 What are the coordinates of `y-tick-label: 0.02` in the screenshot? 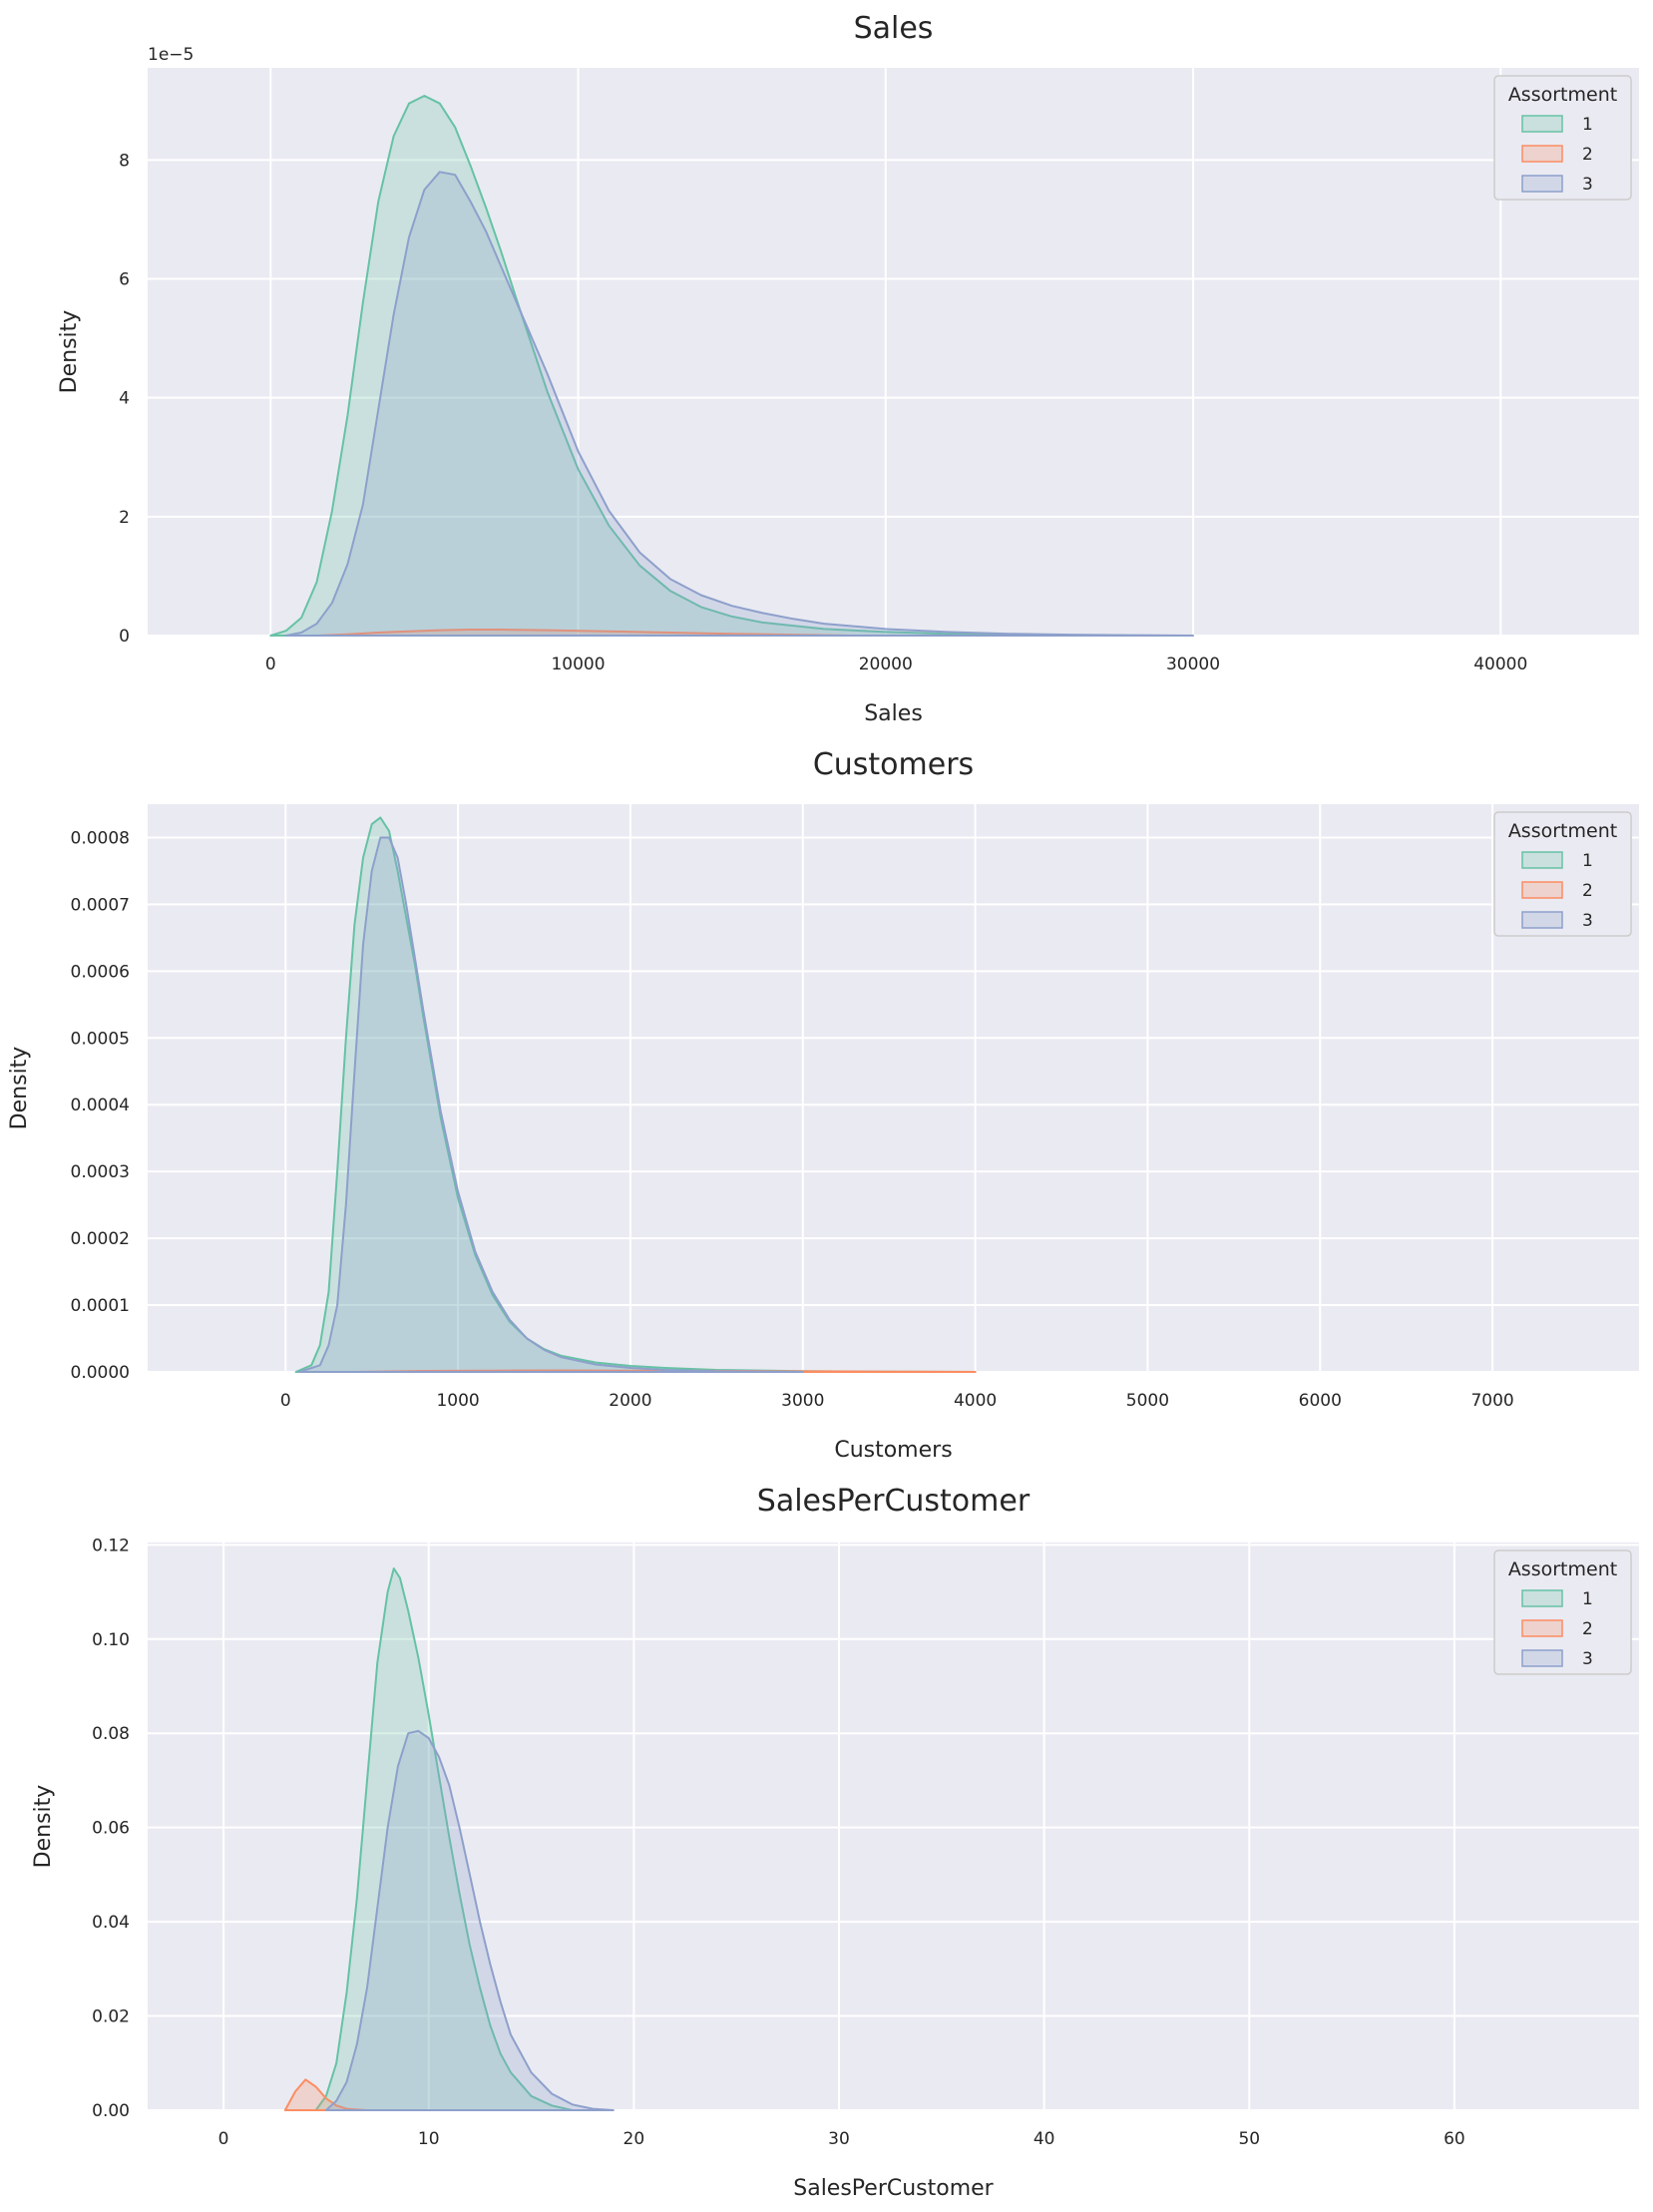 It's located at (111, 2017).